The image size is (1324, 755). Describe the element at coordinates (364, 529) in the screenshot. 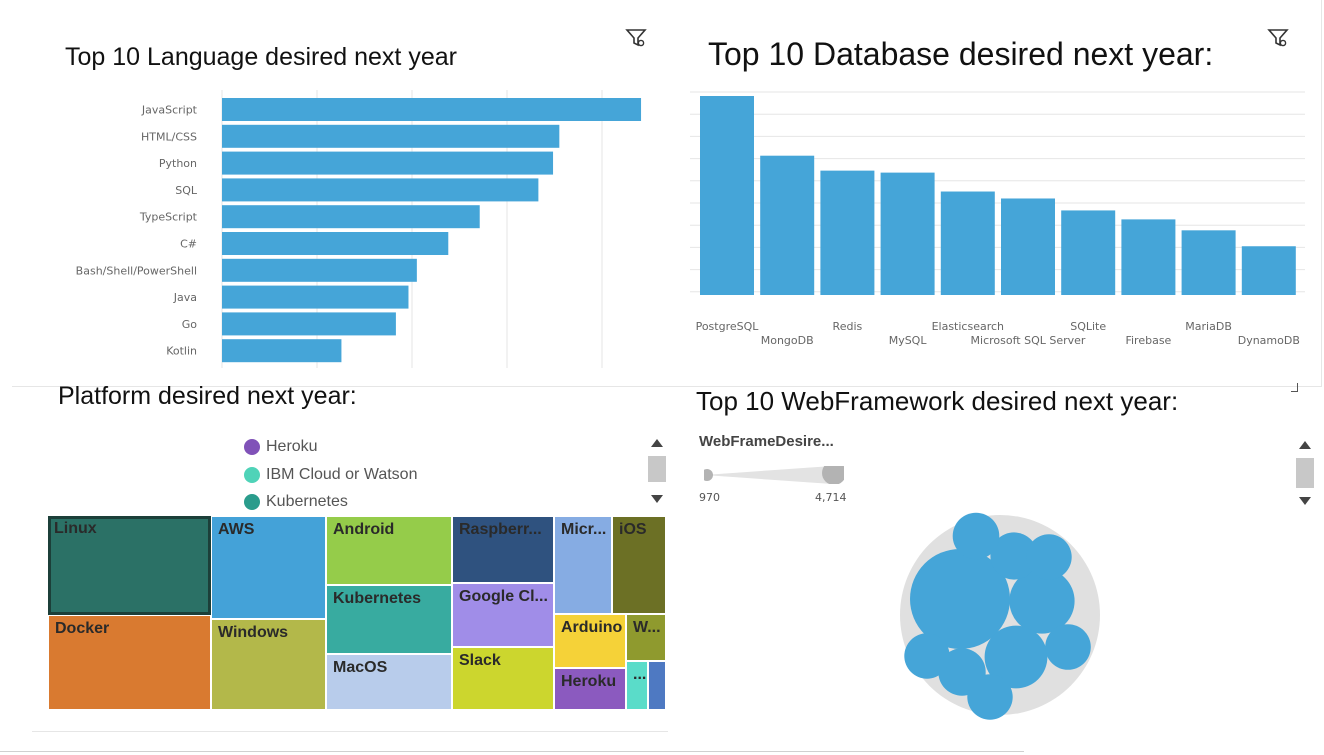

I see `treemap-label: Android` at that location.